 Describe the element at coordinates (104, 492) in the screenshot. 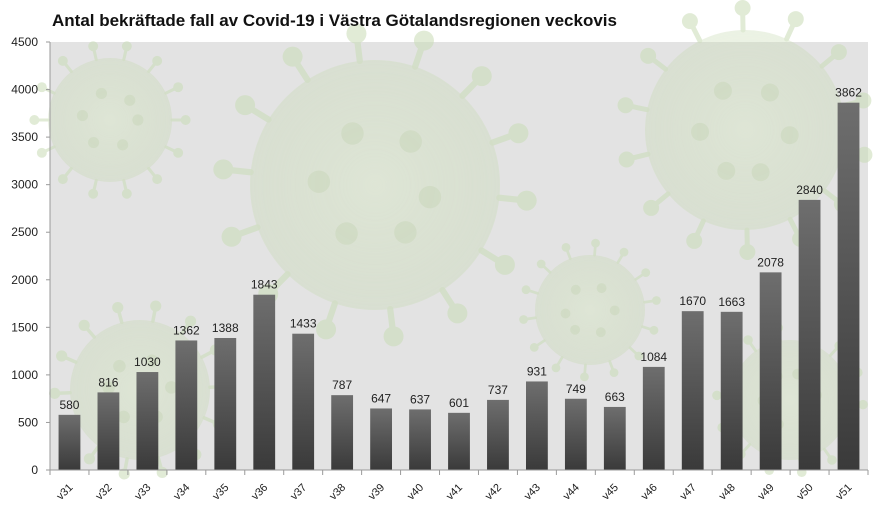

I see `x-tick-label: v32` at that location.